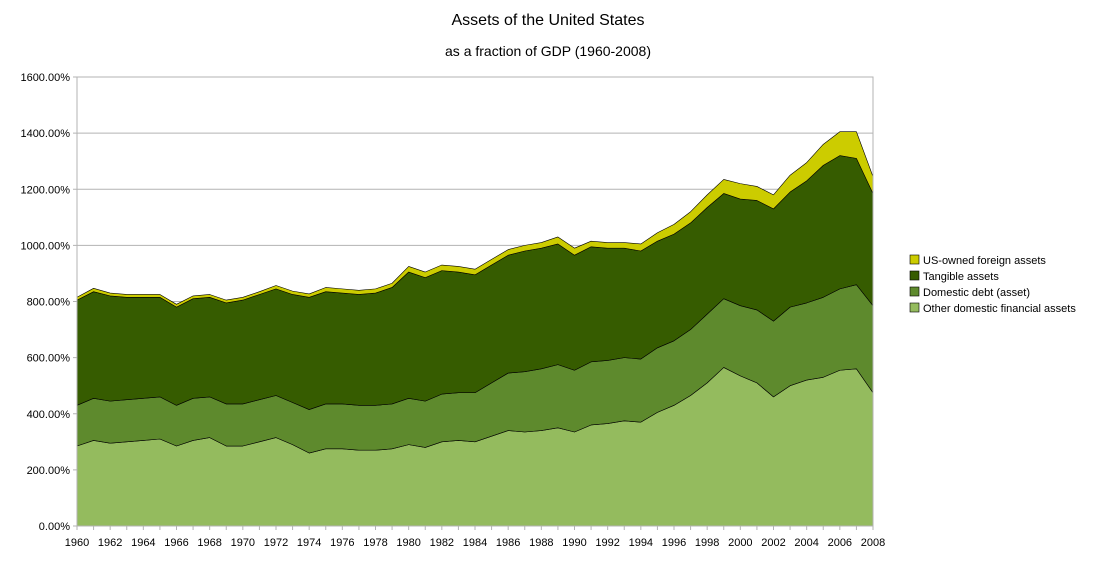 The height and width of the screenshot is (573, 1096). I want to click on legend-label: Domestic debt (asset), so click(976, 293).